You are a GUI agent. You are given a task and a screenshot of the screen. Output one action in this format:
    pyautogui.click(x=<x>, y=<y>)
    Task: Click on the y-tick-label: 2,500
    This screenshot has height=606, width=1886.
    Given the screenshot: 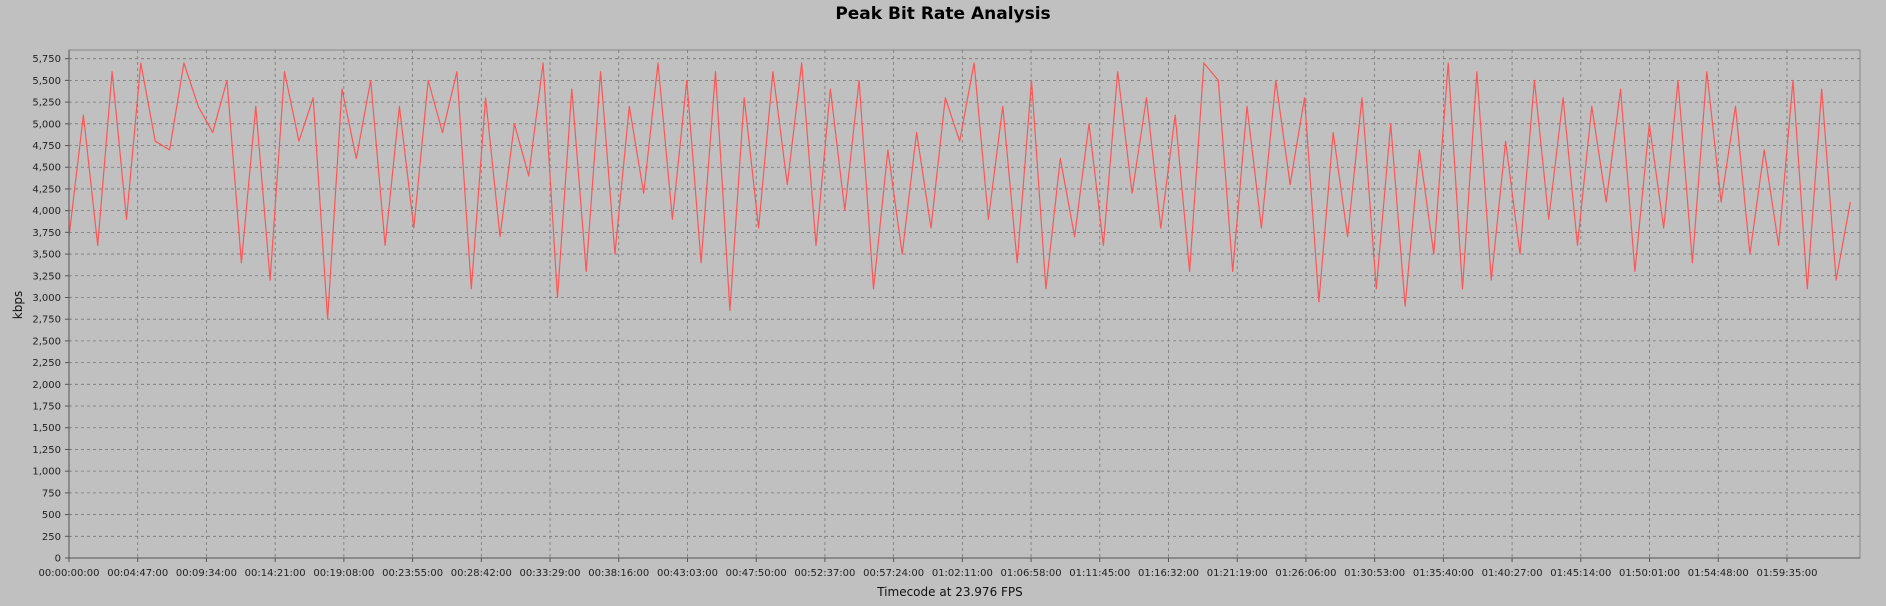 What is the action you would take?
    pyautogui.click(x=46, y=341)
    